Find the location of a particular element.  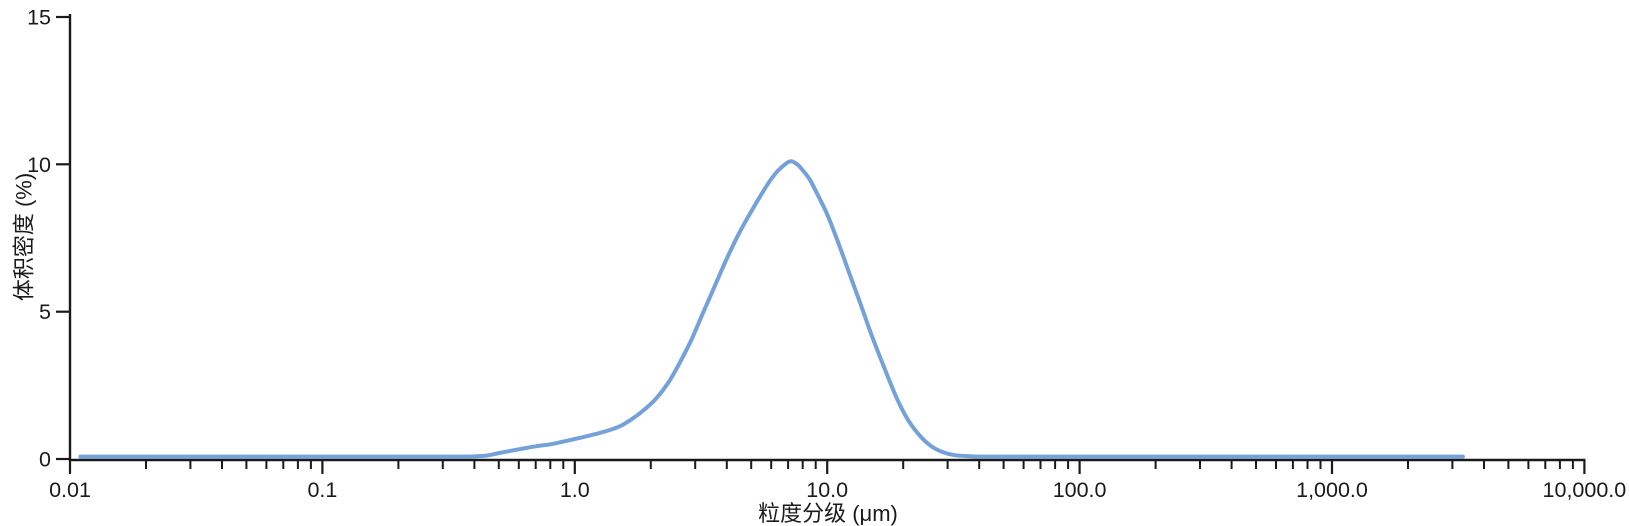

x-axis-tick-label: 0.1 is located at coordinates (322, 490).